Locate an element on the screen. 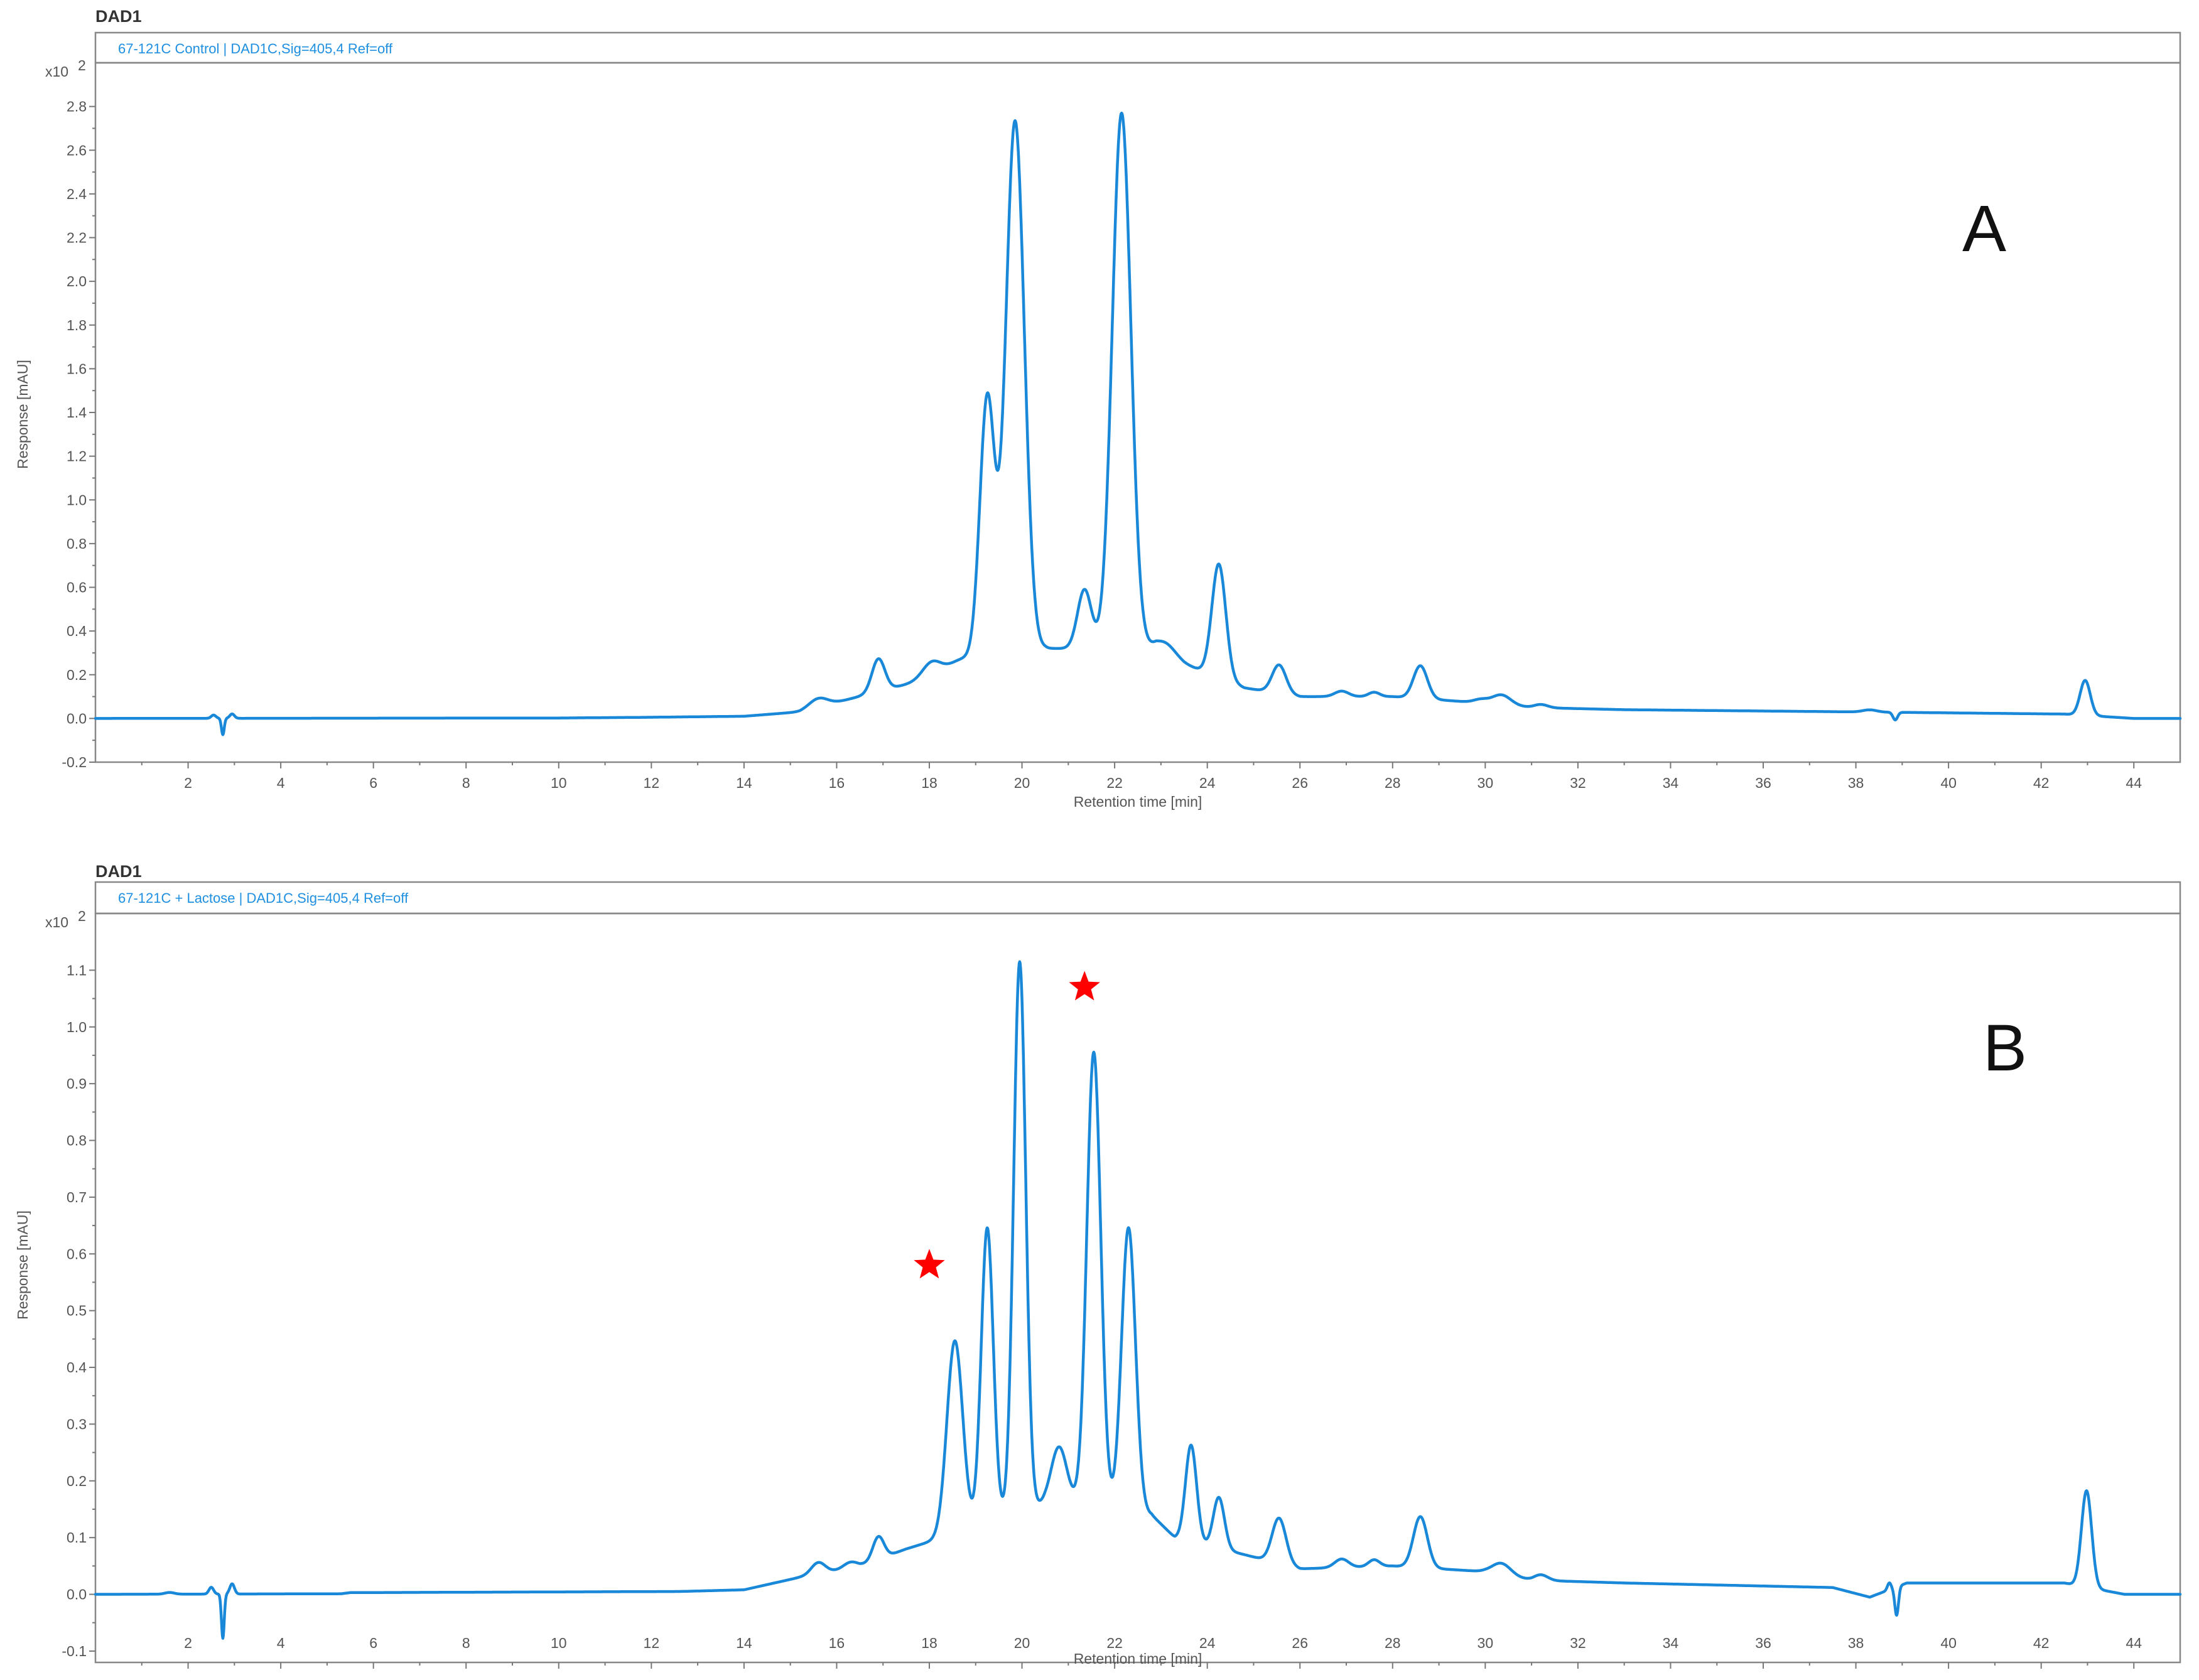 The image size is (2199, 1680). y-tick-label: 1.8 is located at coordinates (77, 325).